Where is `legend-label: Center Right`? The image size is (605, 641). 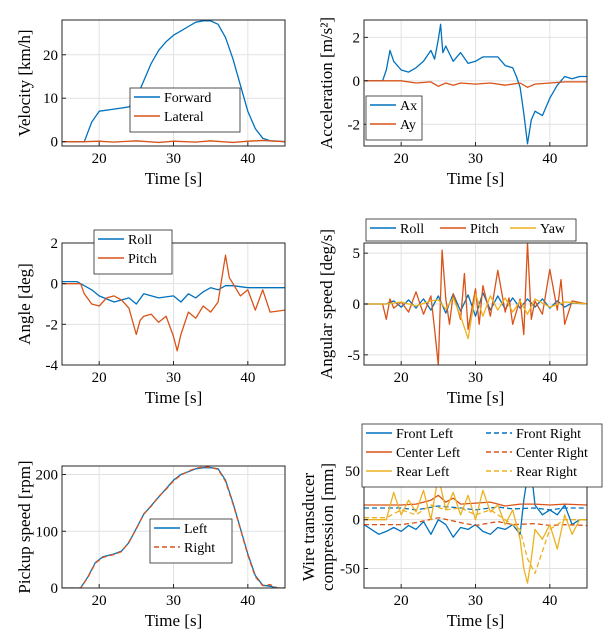
legend-label: Center Right is located at coordinates (552, 453).